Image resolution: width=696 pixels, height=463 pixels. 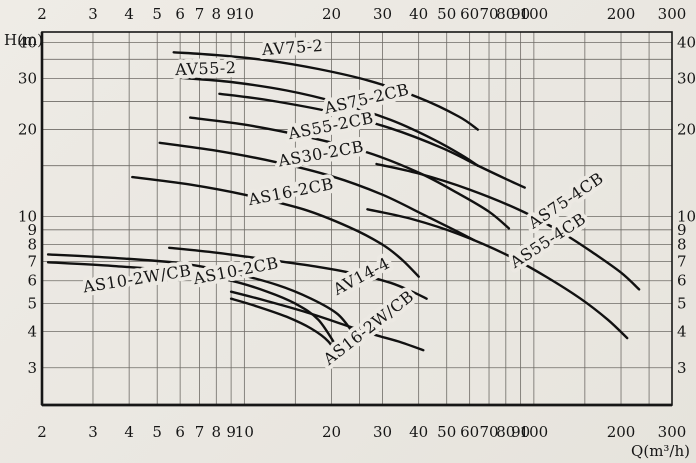 What do you see at coordinates (331, 14) in the screenshot?
I see `x-tick-label-top: 20` at bounding box center [331, 14].